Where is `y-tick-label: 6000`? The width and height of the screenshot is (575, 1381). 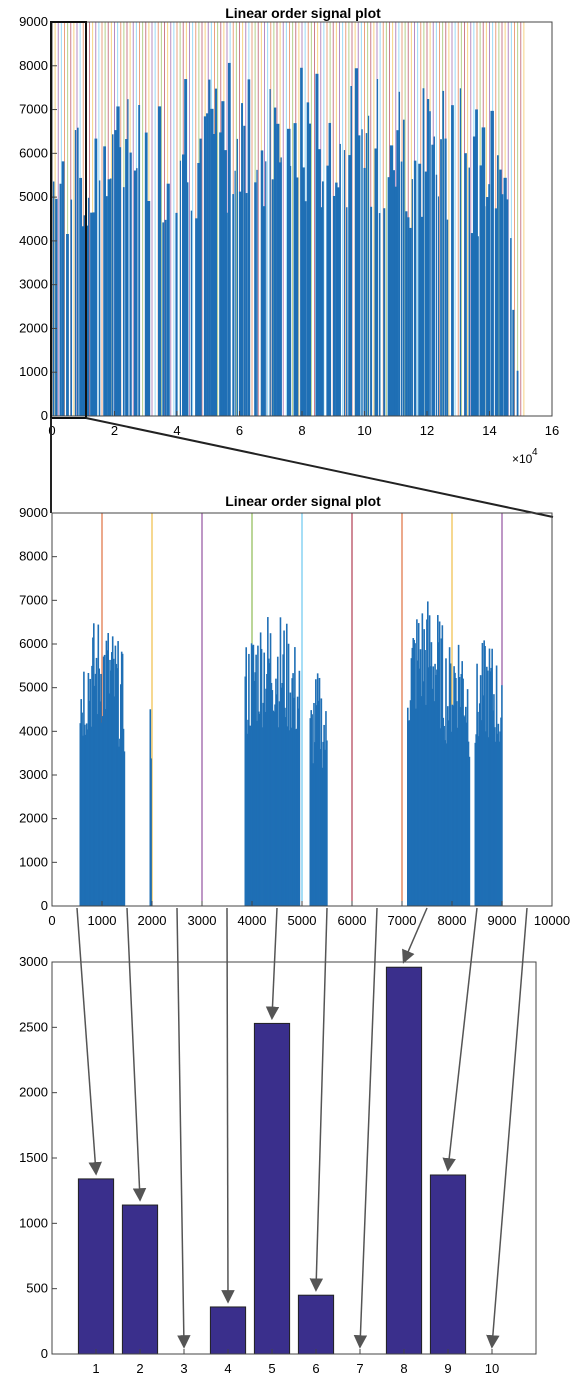 y-tick-label: 6000 is located at coordinates (33, 643).